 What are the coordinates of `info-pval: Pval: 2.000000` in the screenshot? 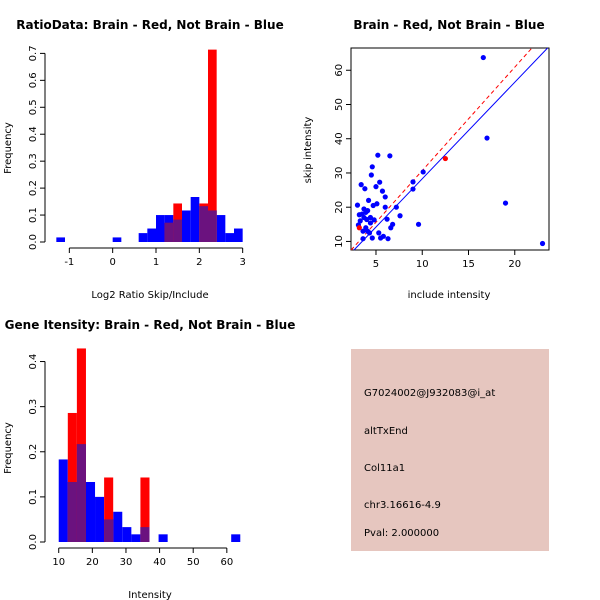 It's located at (401, 533).